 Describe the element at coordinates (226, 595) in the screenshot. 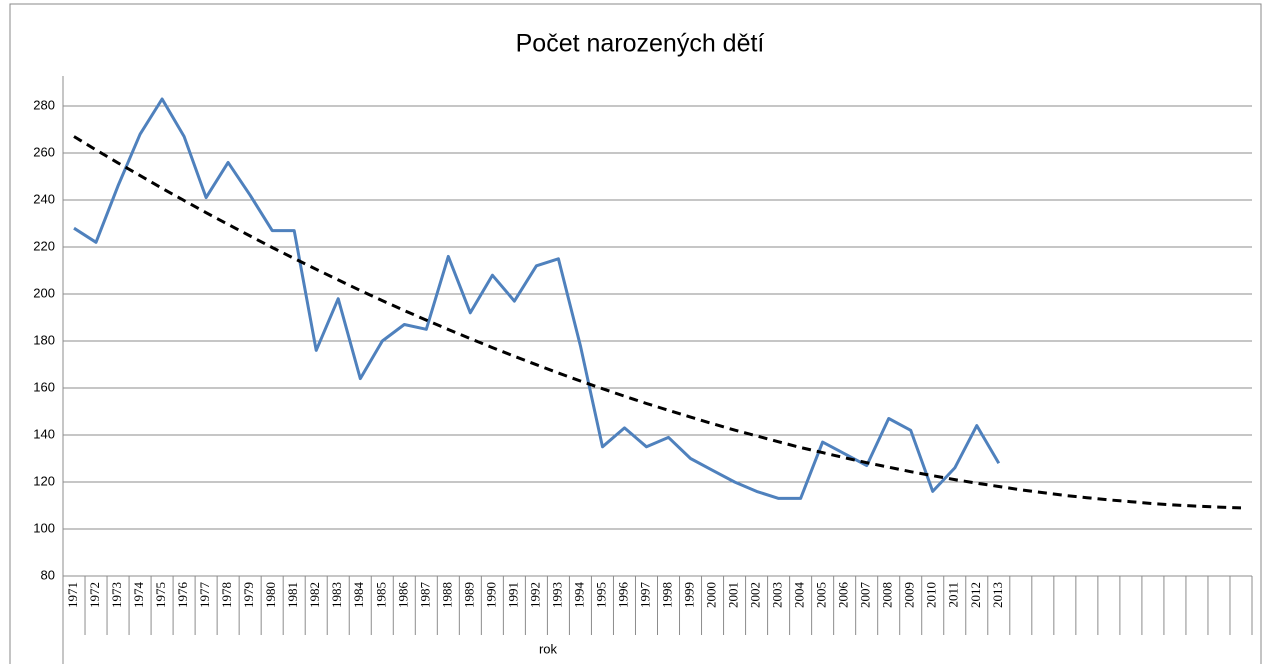

I see `x-tick-label: 1978` at that location.